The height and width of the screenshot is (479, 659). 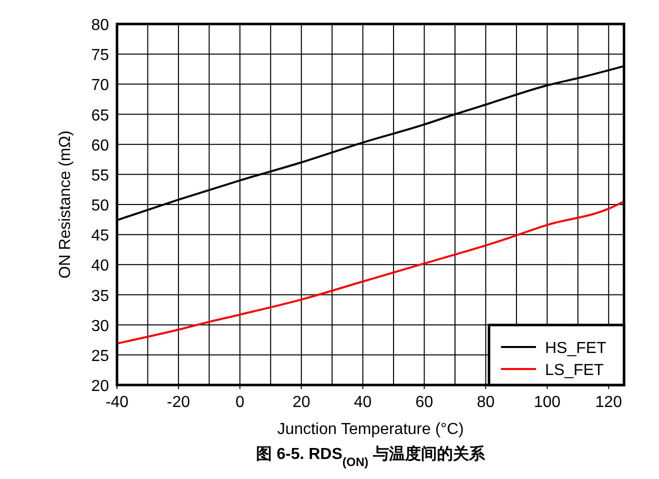 What do you see at coordinates (576, 348) in the screenshot?
I see `legend-label: HS_FET` at bounding box center [576, 348].